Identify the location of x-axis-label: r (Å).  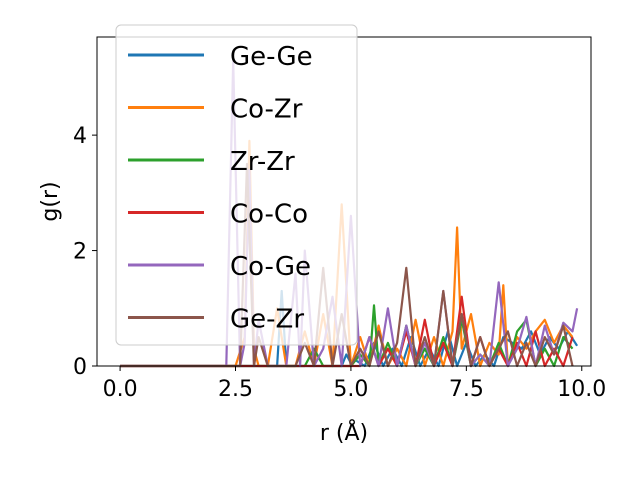
(344, 432).